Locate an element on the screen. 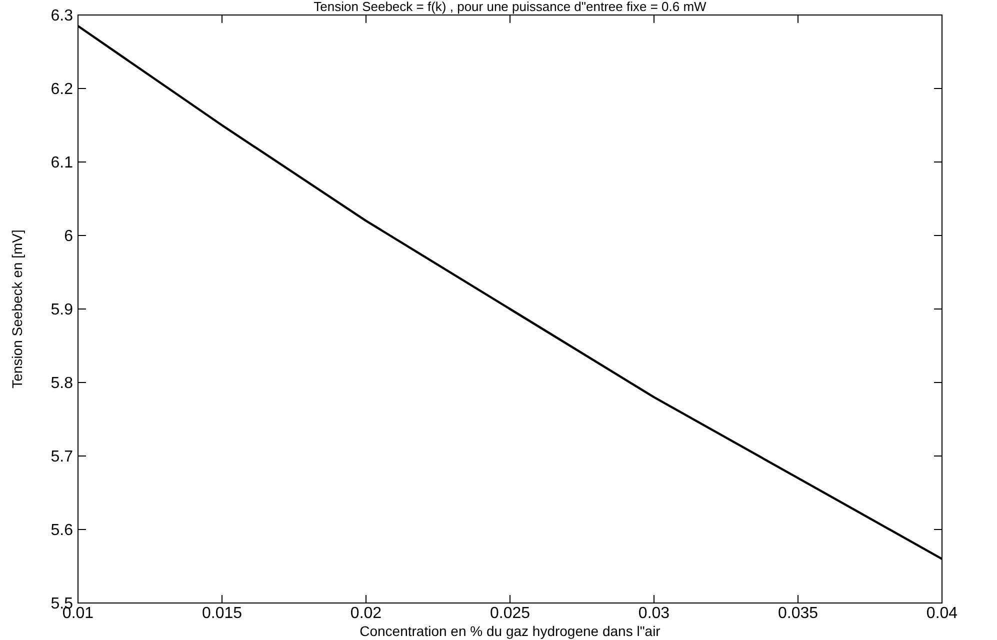 This screenshot has height=640, width=997. x-tick-label: 0.03 is located at coordinates (654, 613).